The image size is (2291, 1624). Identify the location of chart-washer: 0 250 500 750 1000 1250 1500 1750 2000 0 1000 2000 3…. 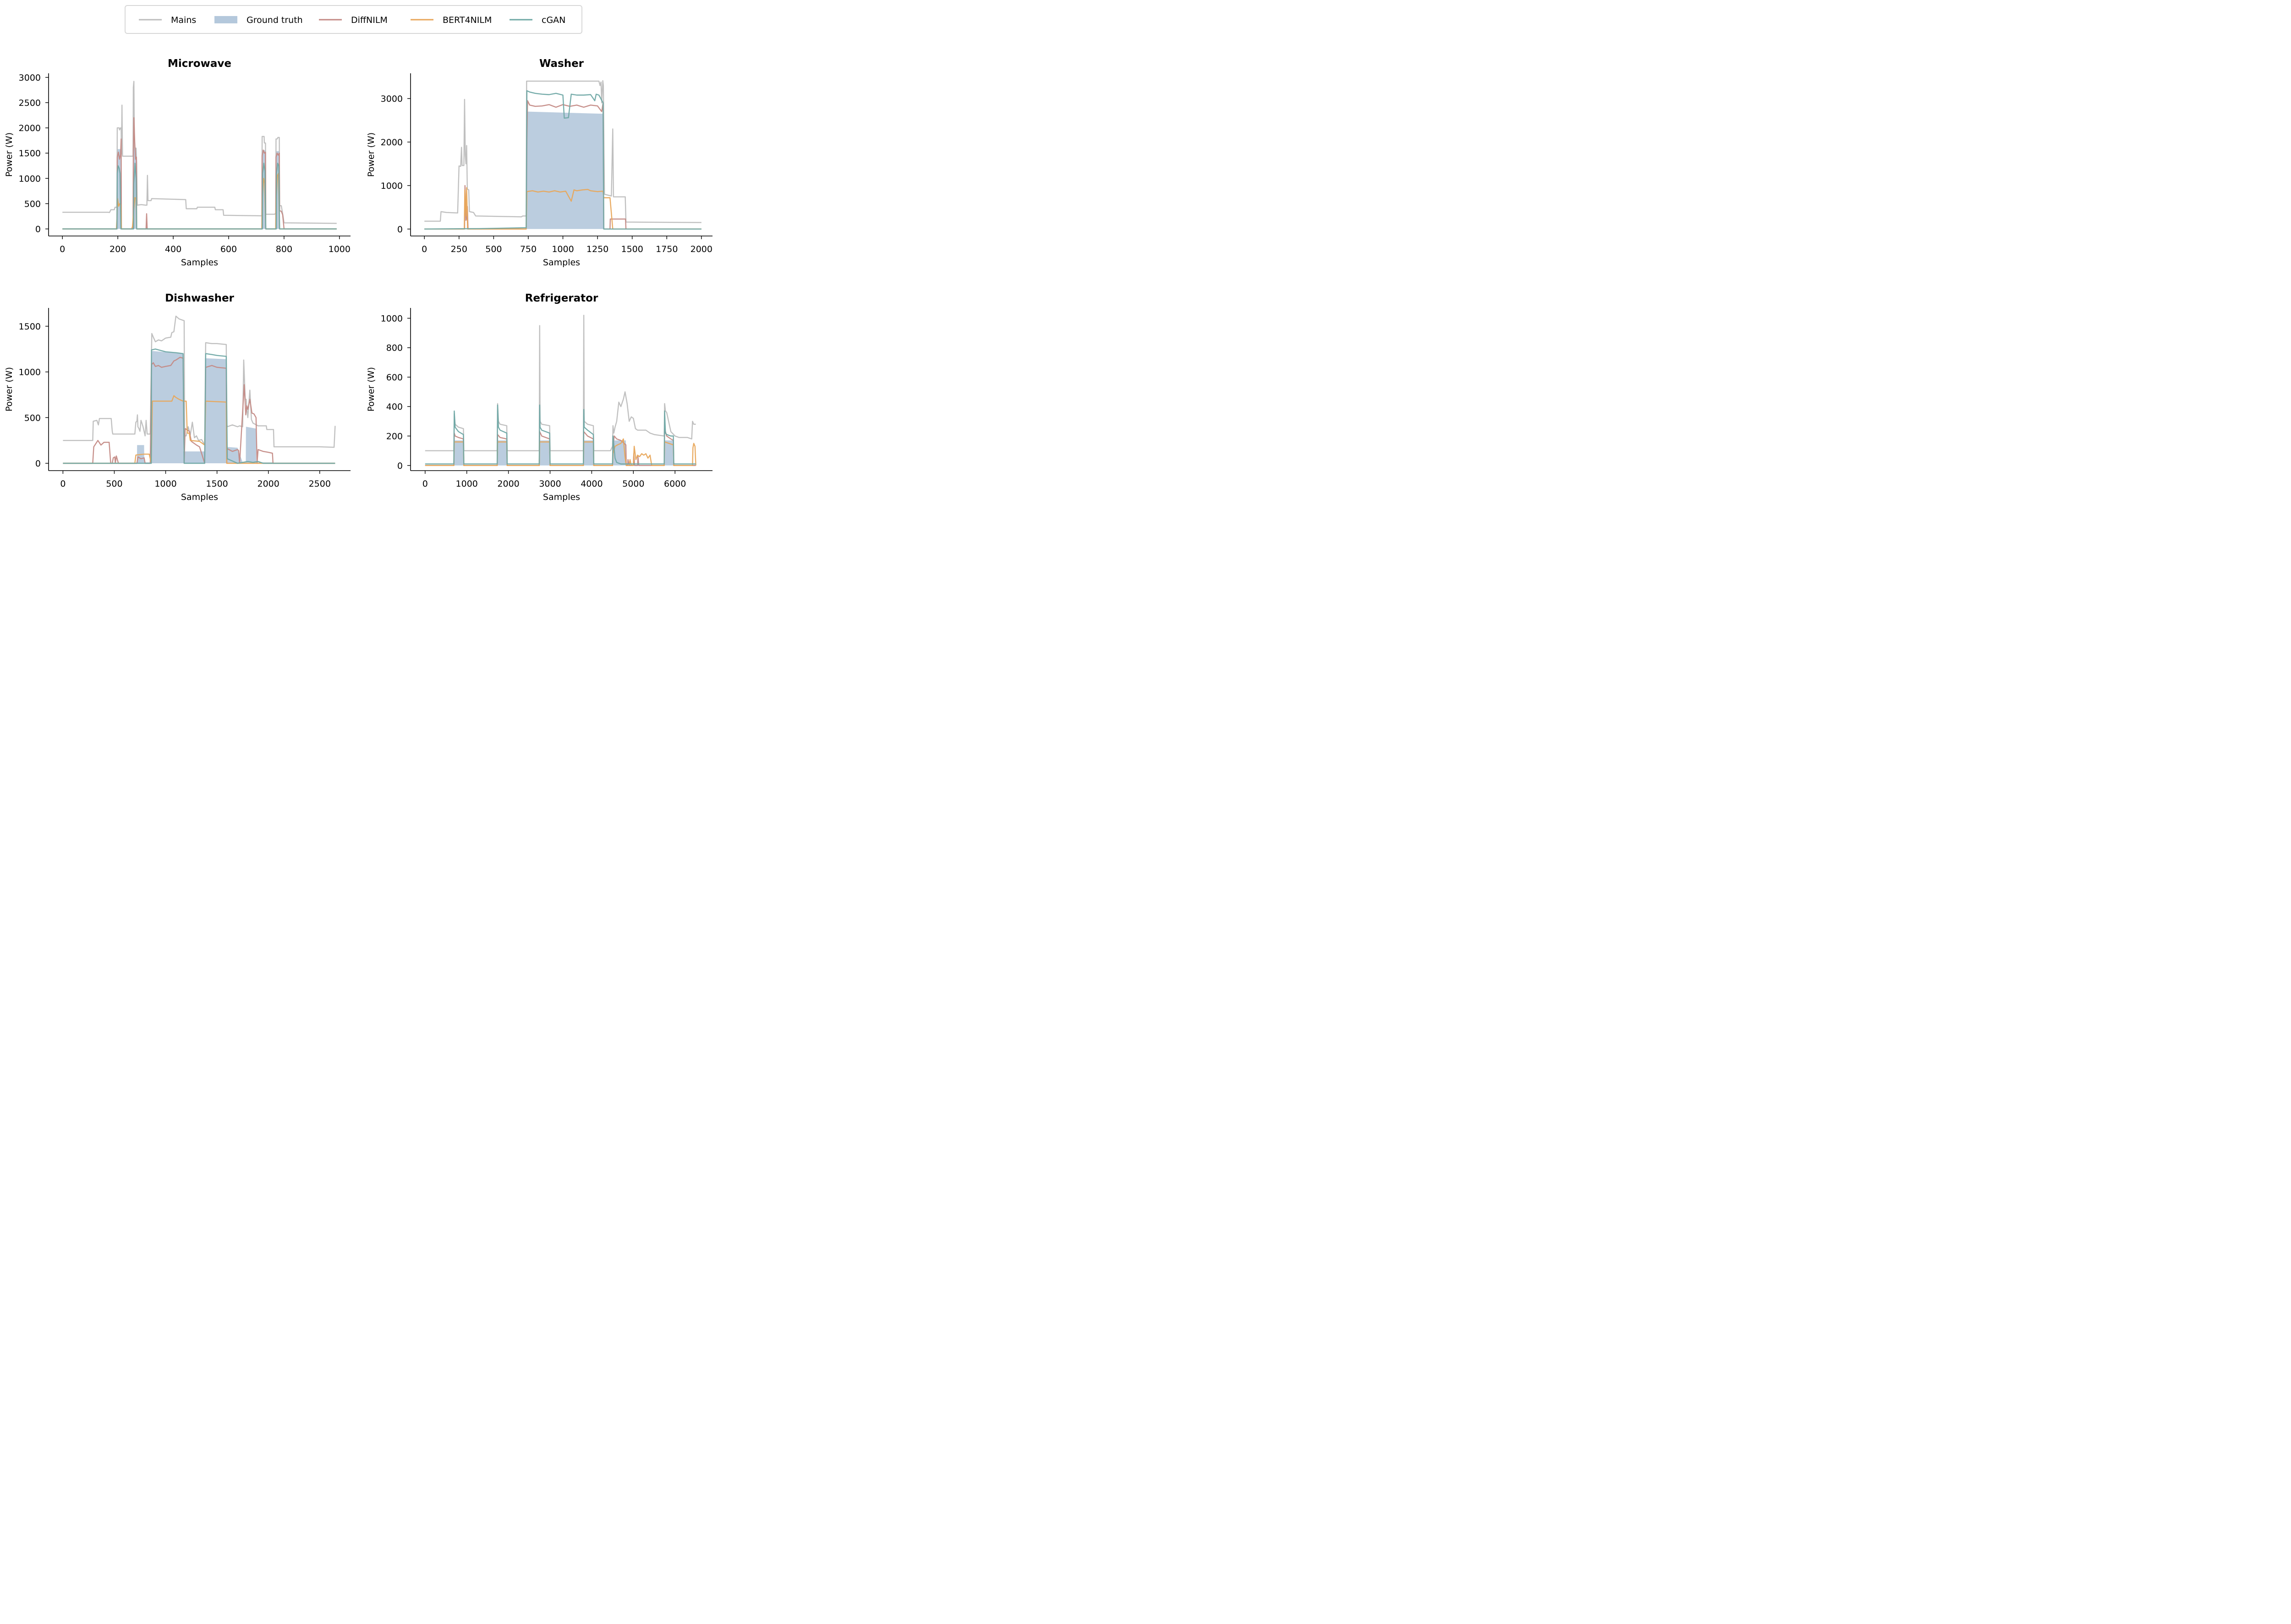
(540, 163).